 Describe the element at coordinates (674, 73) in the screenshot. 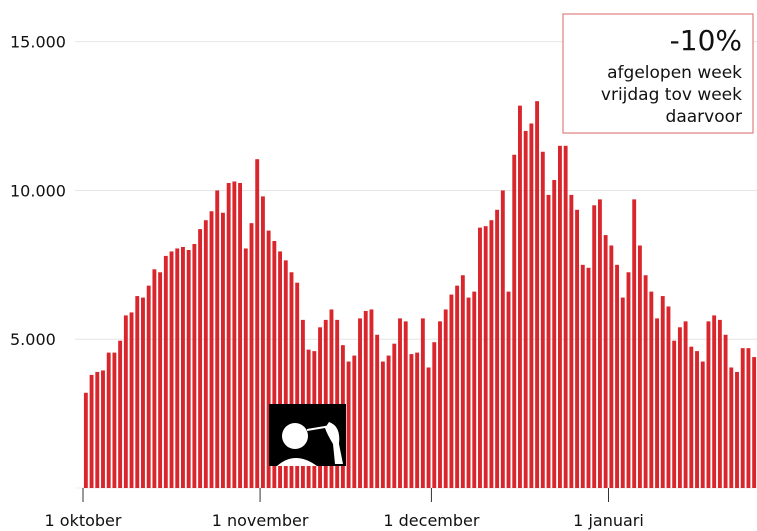

I see `annotation-line: afgelopen week` at that location.